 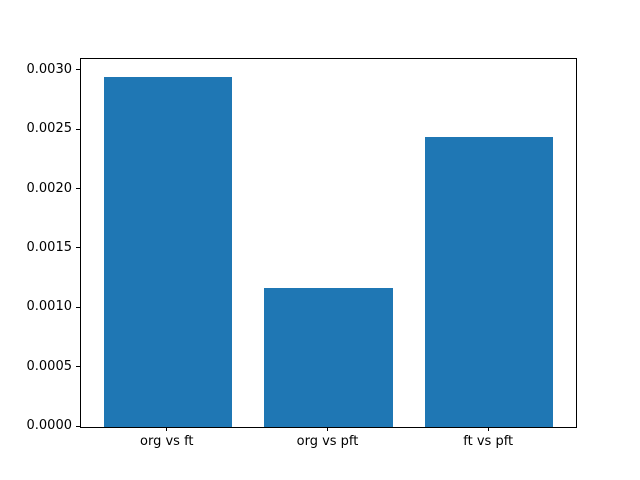 I want to click on x-axis-tick-label: org vs pft, so click(x=327, y=441).